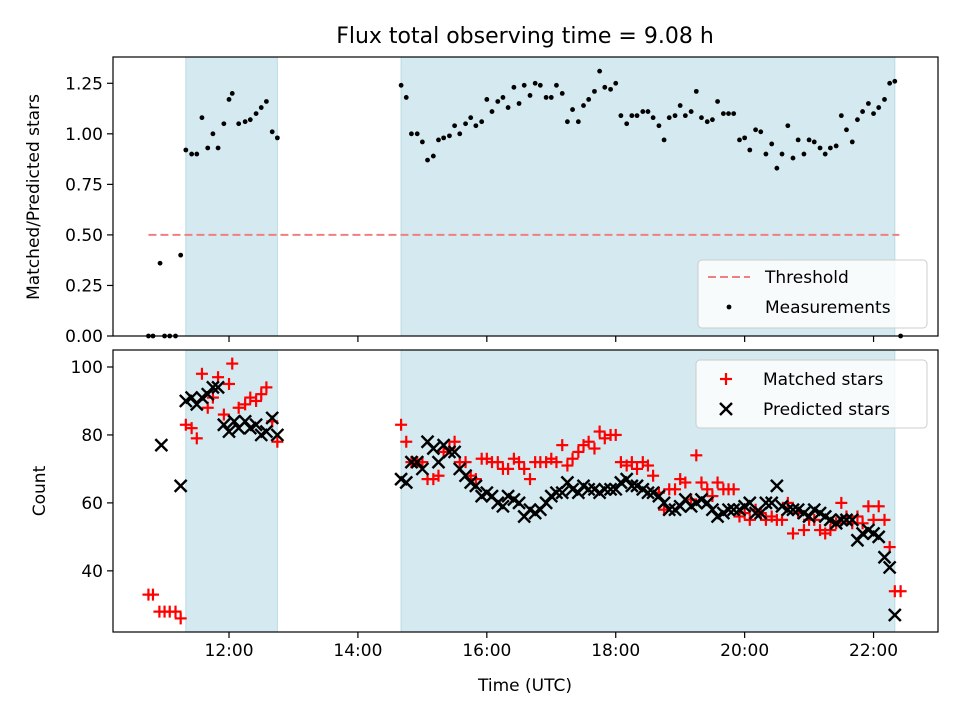 Image resolution: width=960 pixels, height=720 pixels. Describe the element at coordinates (84, 84) in the screenshot. I see `y-tick-label: 1.25` at that location.